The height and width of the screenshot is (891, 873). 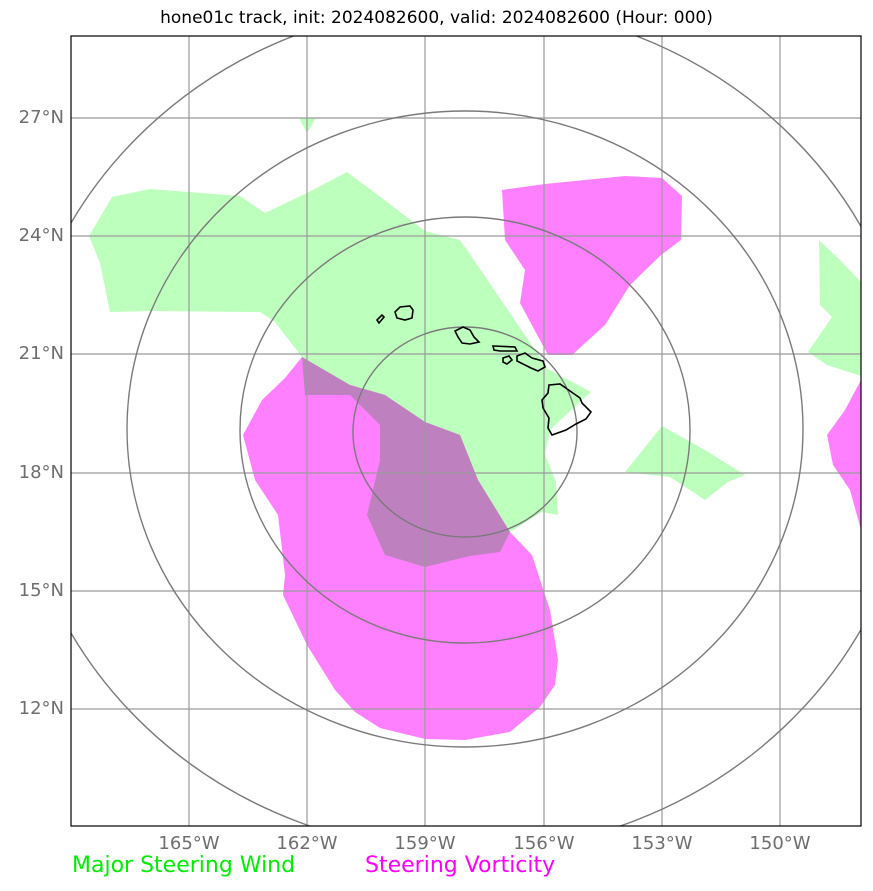 I want to click on lat-label-15n: 15°N, so click(x=41, y=590).